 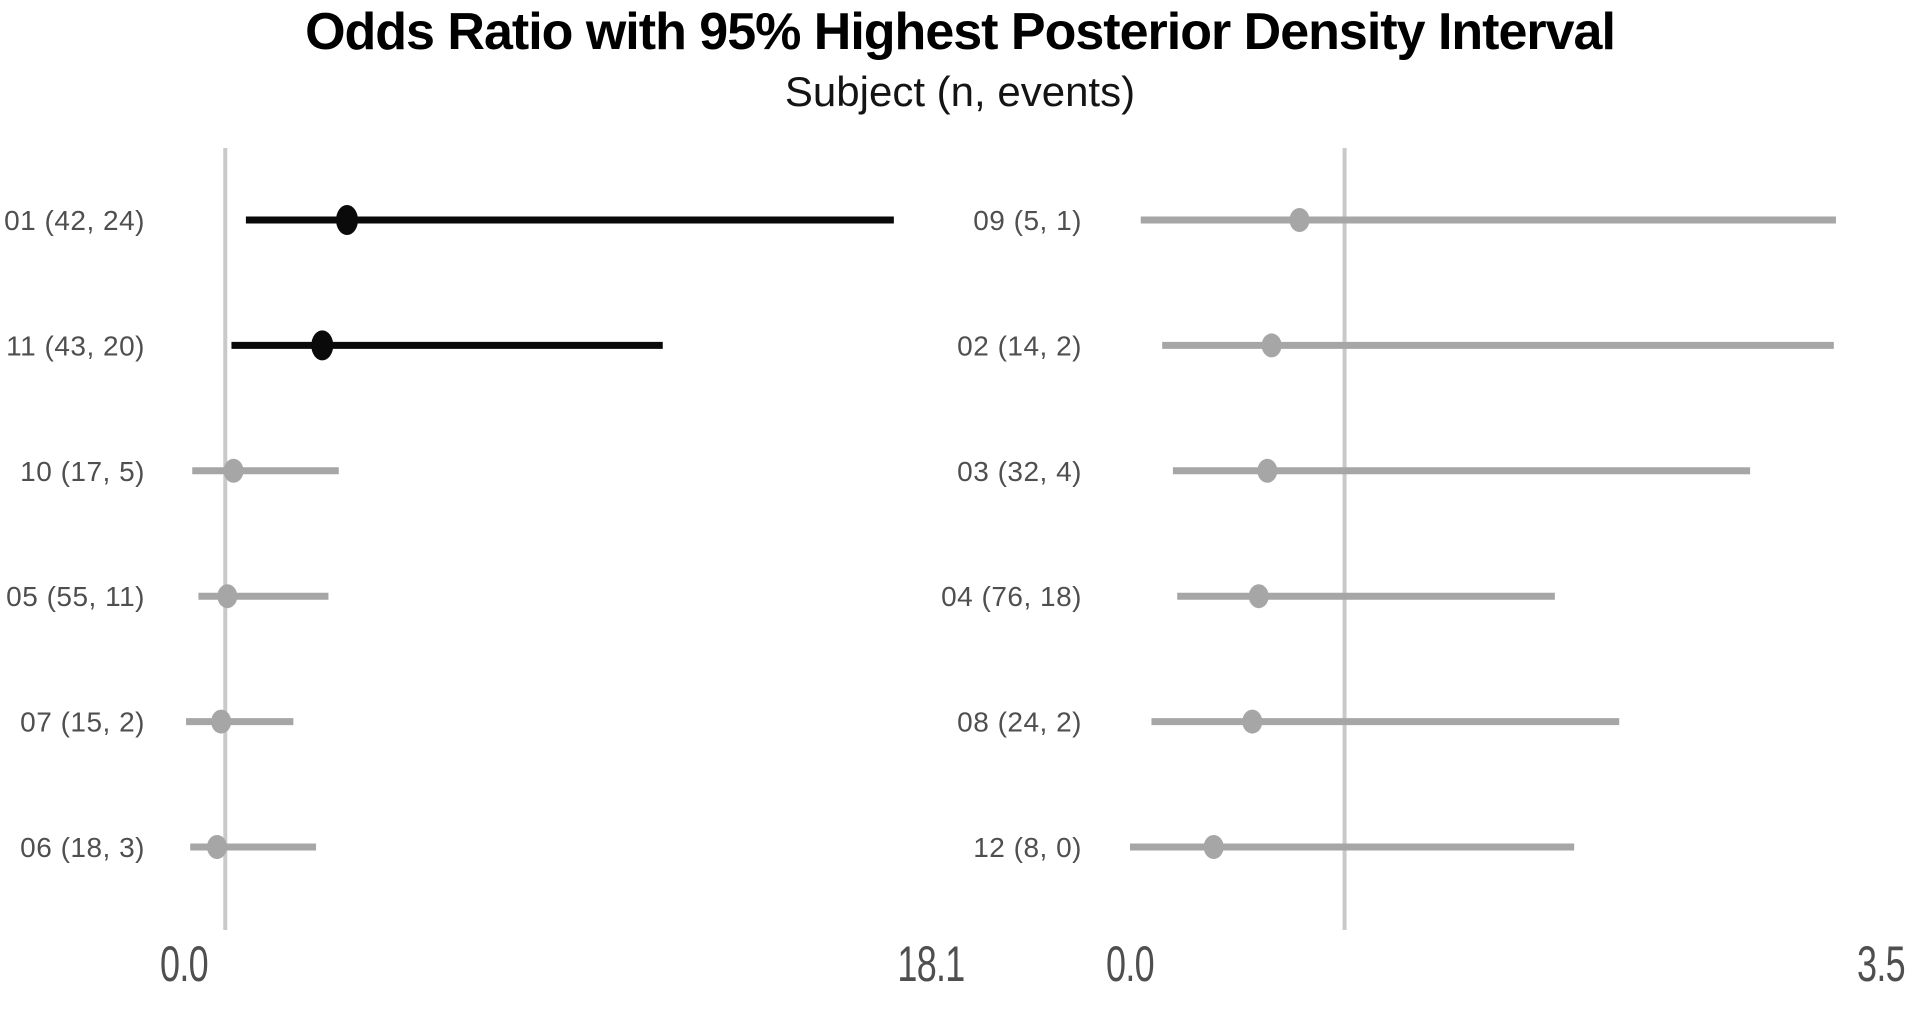 What do you see at coordinates (1027, 220) in the screenshot?
I see `row-label: 09 (5, 1)` at bounding box center [1027, 220].